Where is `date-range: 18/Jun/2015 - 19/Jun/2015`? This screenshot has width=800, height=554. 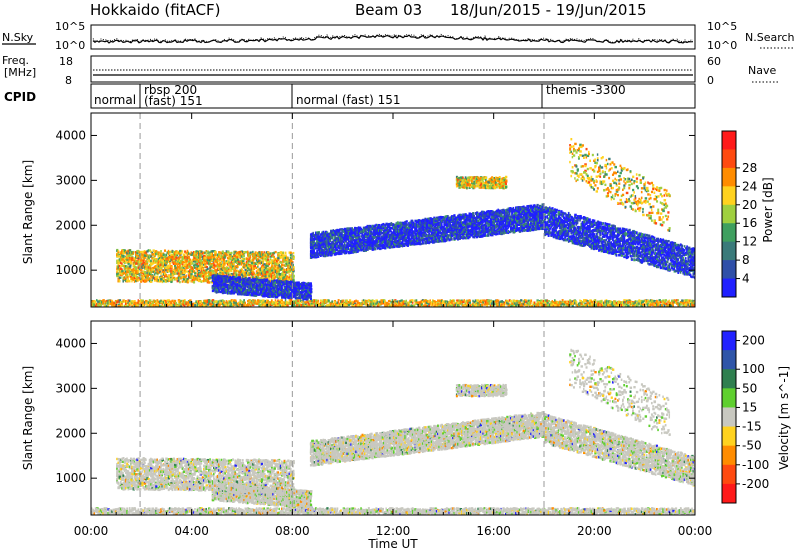
date-range: 18/Jun/2015 - 19/Jun/2015 is located at coordinates (548, 10).